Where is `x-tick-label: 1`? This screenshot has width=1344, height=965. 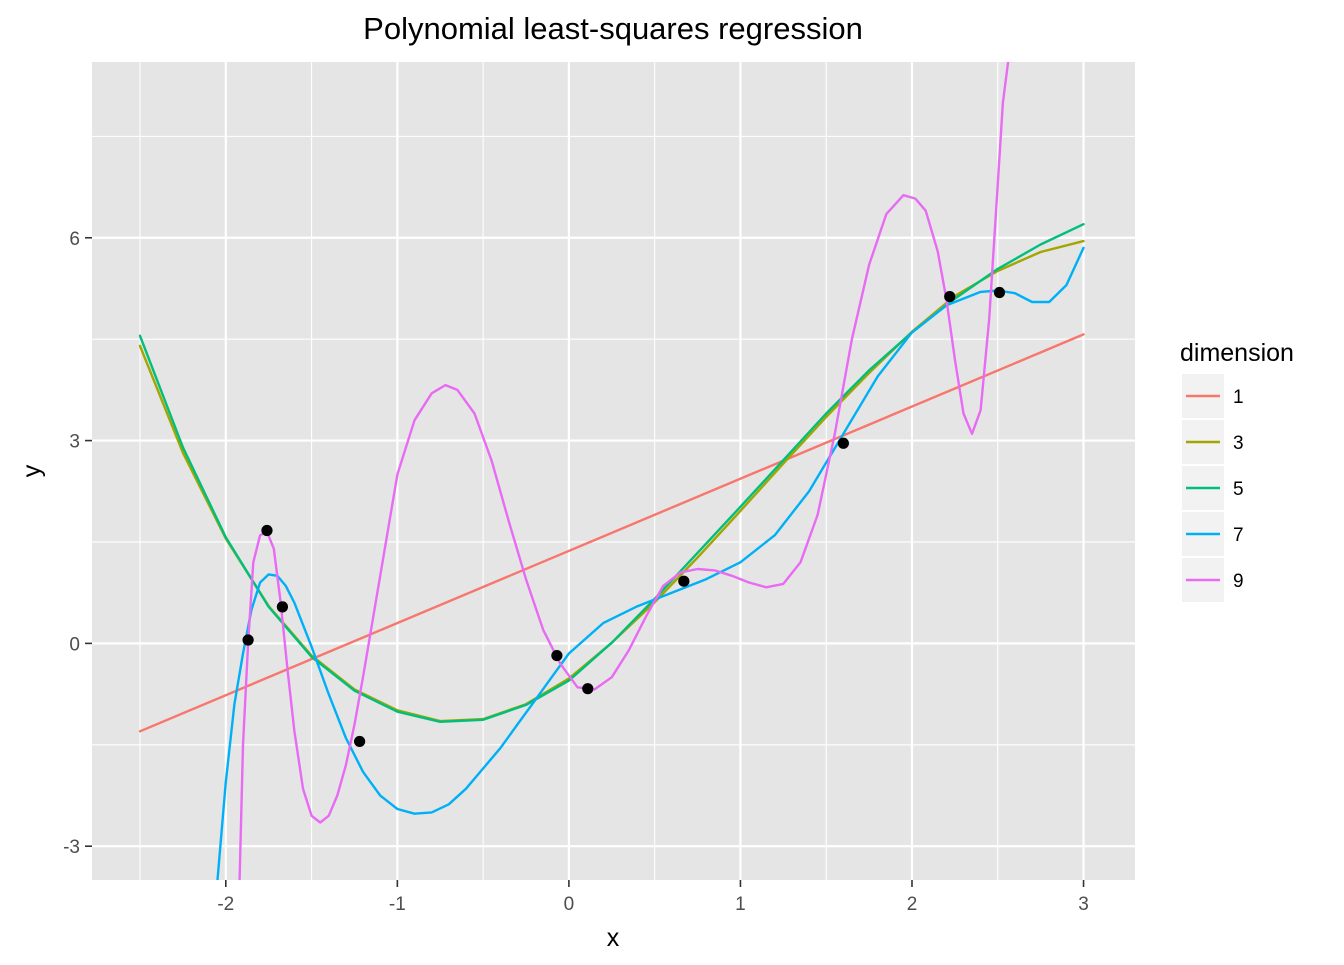
x-tick-label: 1 is located at coordinates (740, 904).